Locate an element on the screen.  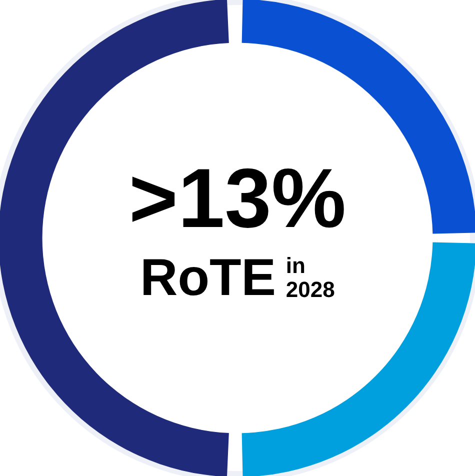
text: in is located at coordinates (296, 265).